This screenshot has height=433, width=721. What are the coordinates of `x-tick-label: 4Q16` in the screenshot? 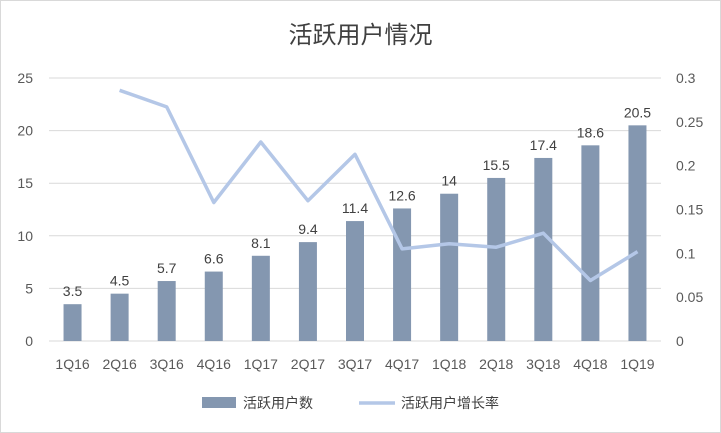 It's located at (214, 364).